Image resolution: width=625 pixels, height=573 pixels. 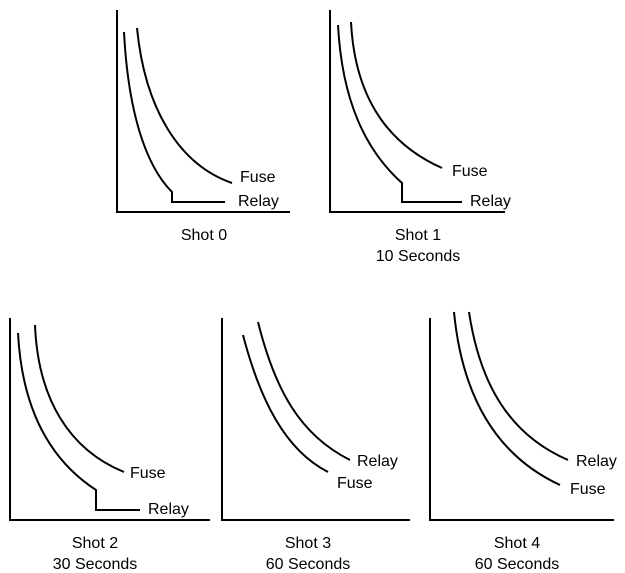 I want to click on panel: Relay Fuse Shot 3 60 Seconds, so click(x=315, y=445).